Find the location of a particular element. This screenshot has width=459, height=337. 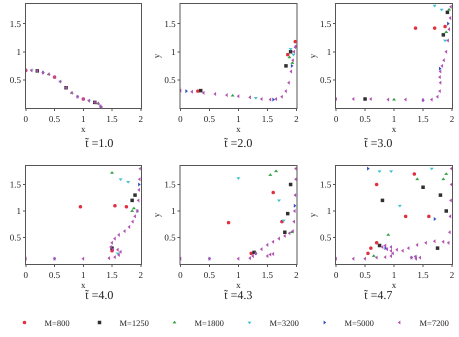

text: t̃ =4.7 is located at coordinates (378, 295).